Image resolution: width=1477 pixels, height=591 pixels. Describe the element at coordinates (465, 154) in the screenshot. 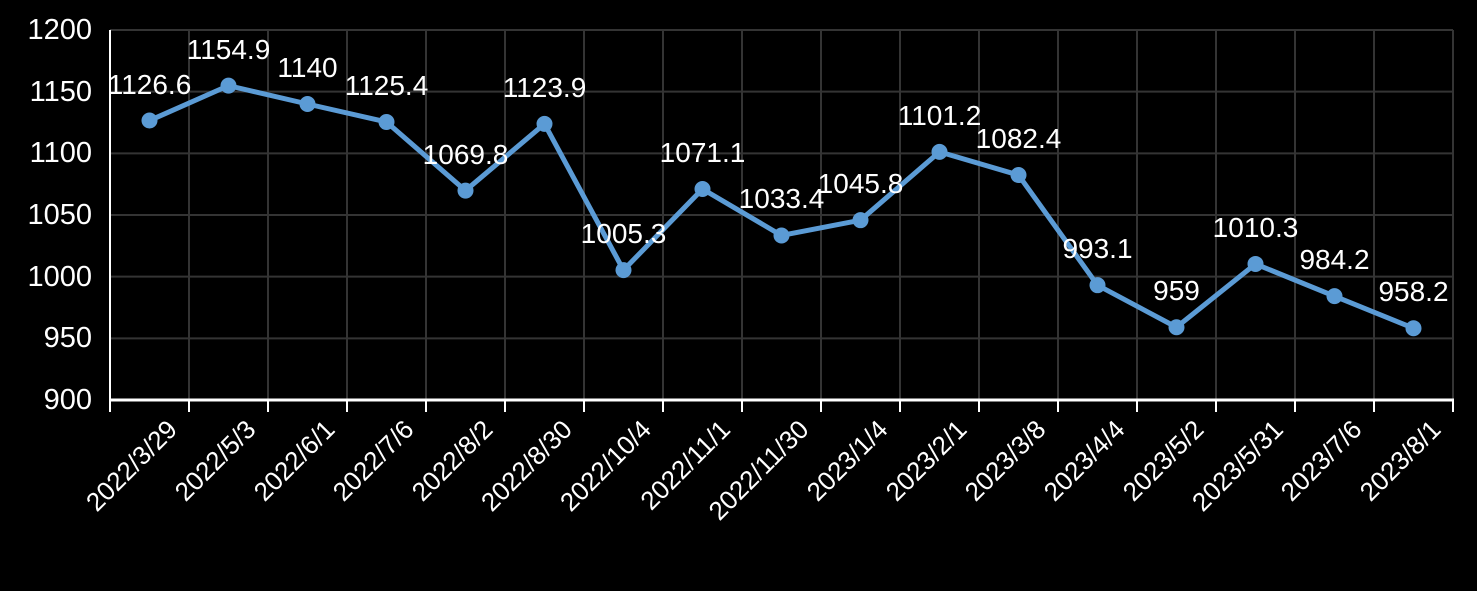

I see `data-point-label: 1069.8` at that location.